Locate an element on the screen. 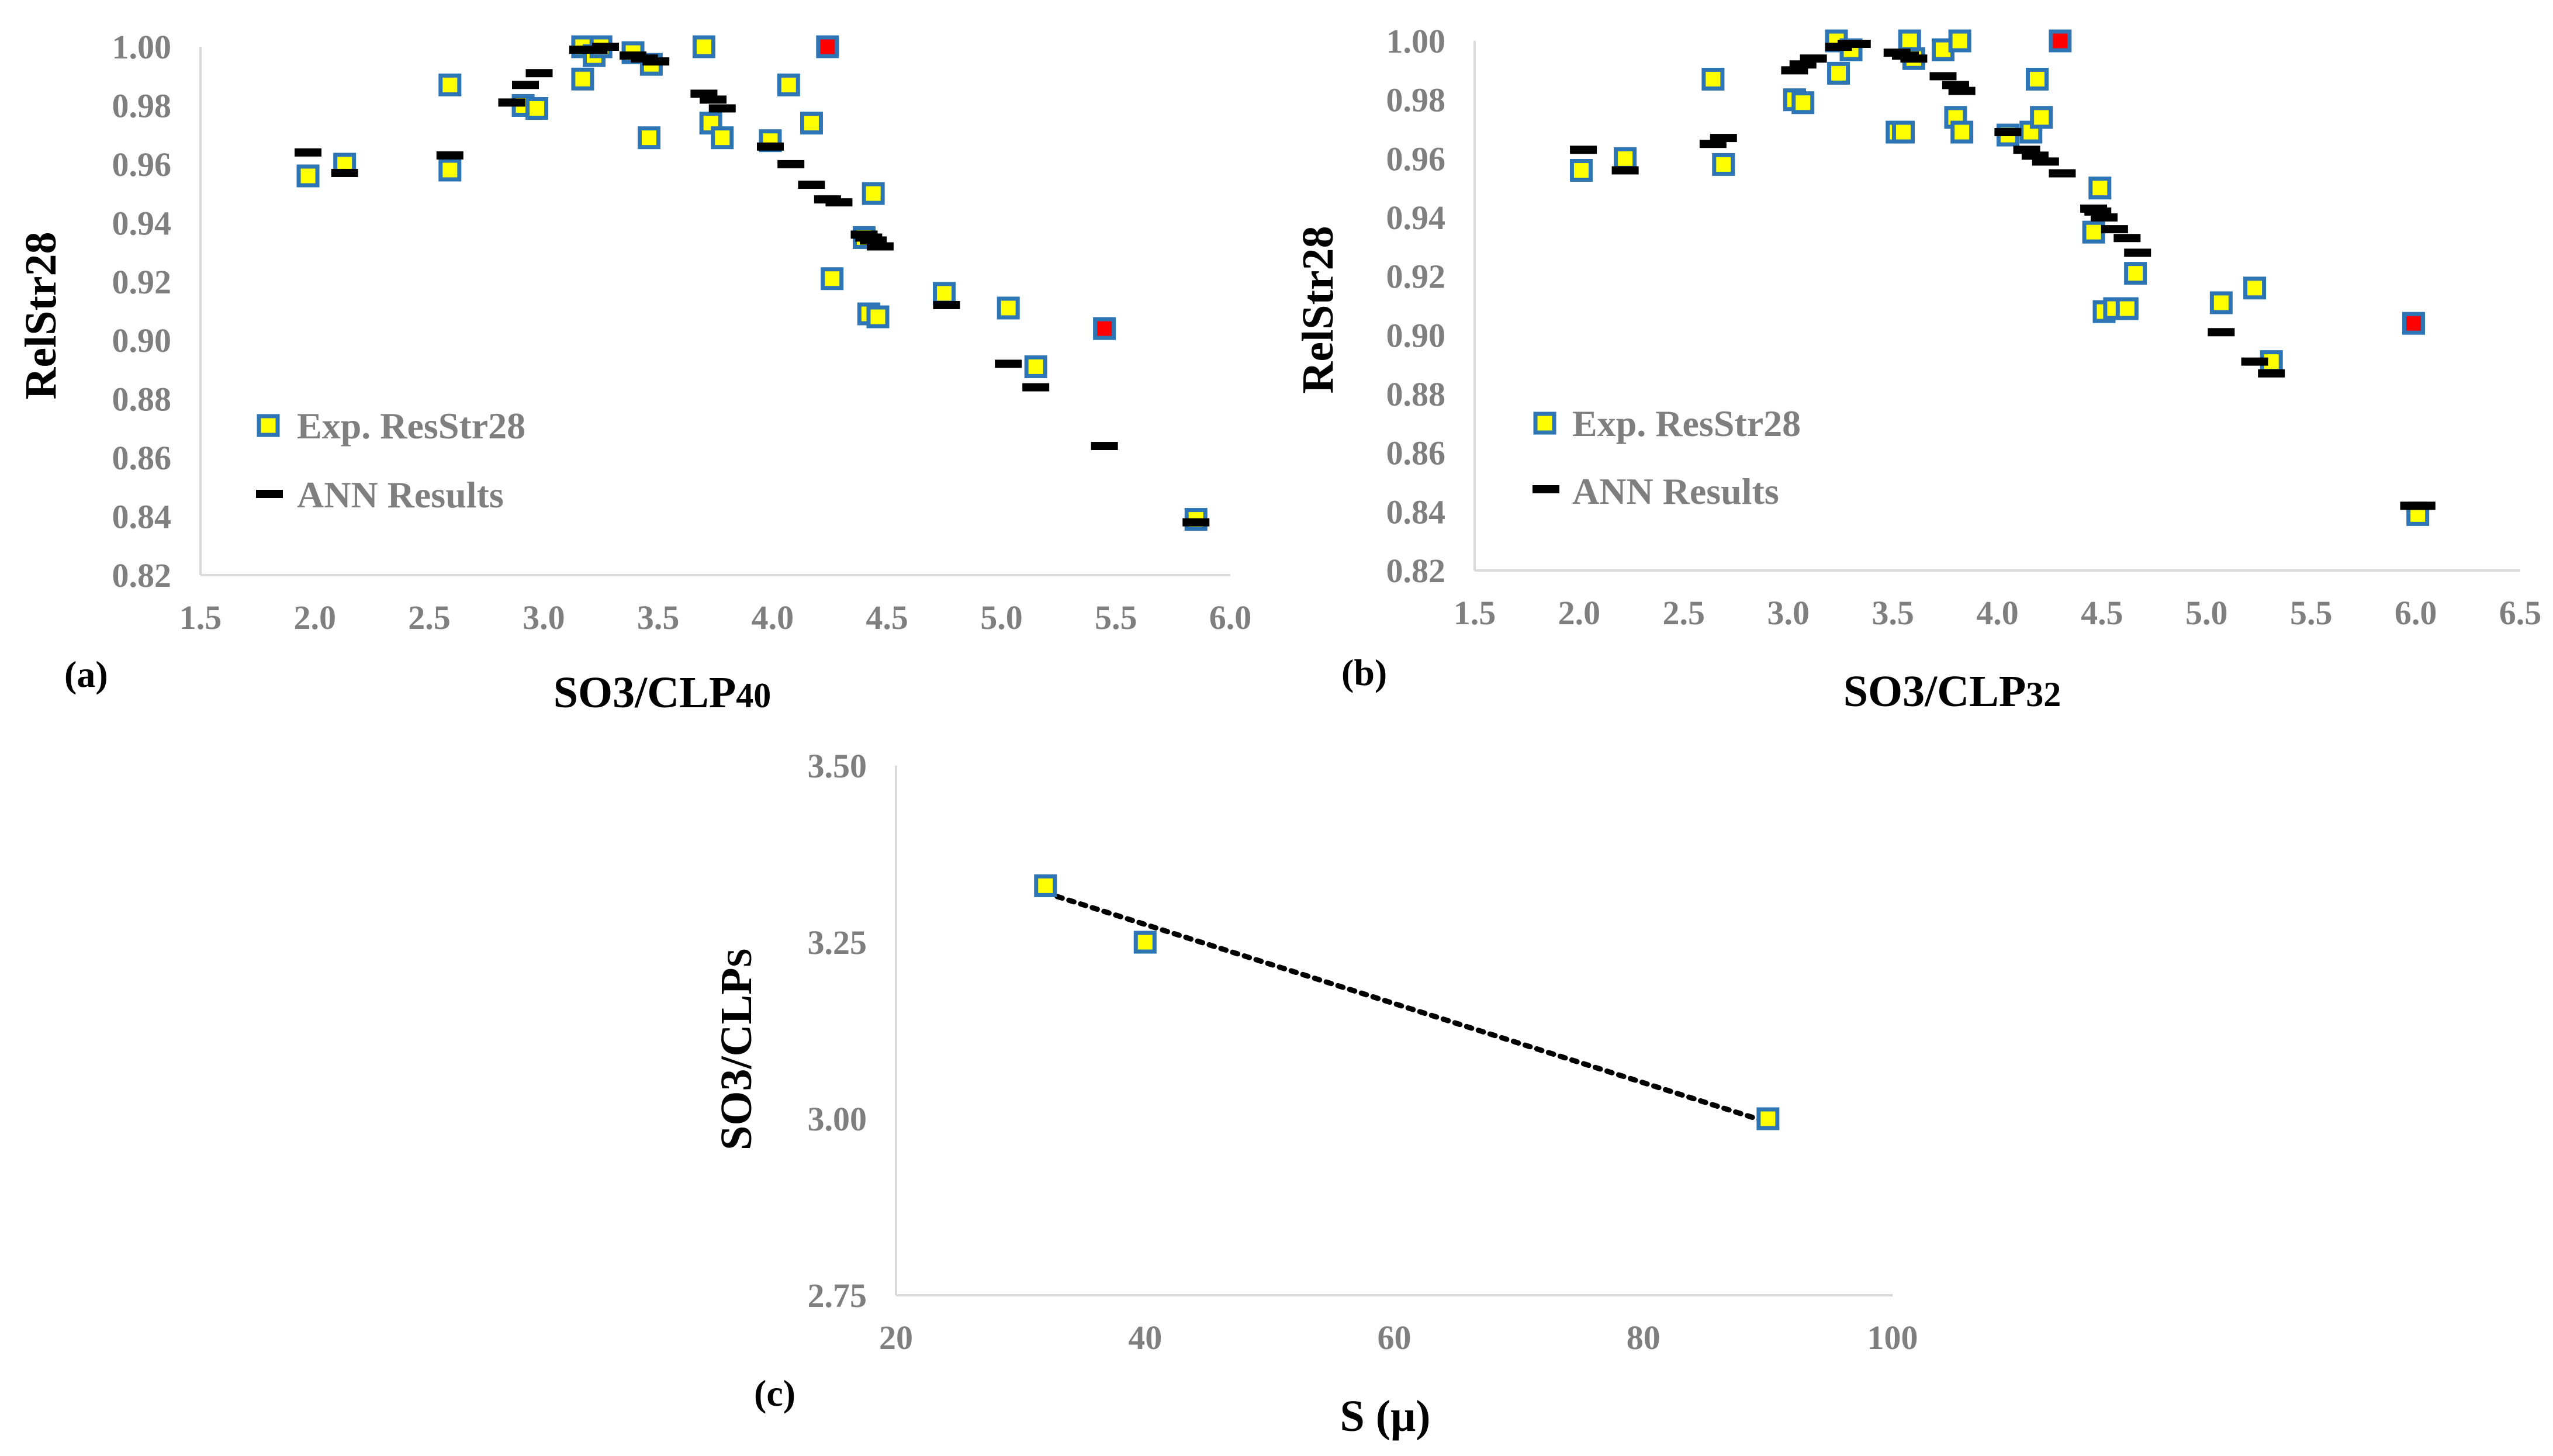 This screenshot has height=1456, width=2553. x-axis-title-a: SO3/CLP40 is located at coordinates (663, 692).